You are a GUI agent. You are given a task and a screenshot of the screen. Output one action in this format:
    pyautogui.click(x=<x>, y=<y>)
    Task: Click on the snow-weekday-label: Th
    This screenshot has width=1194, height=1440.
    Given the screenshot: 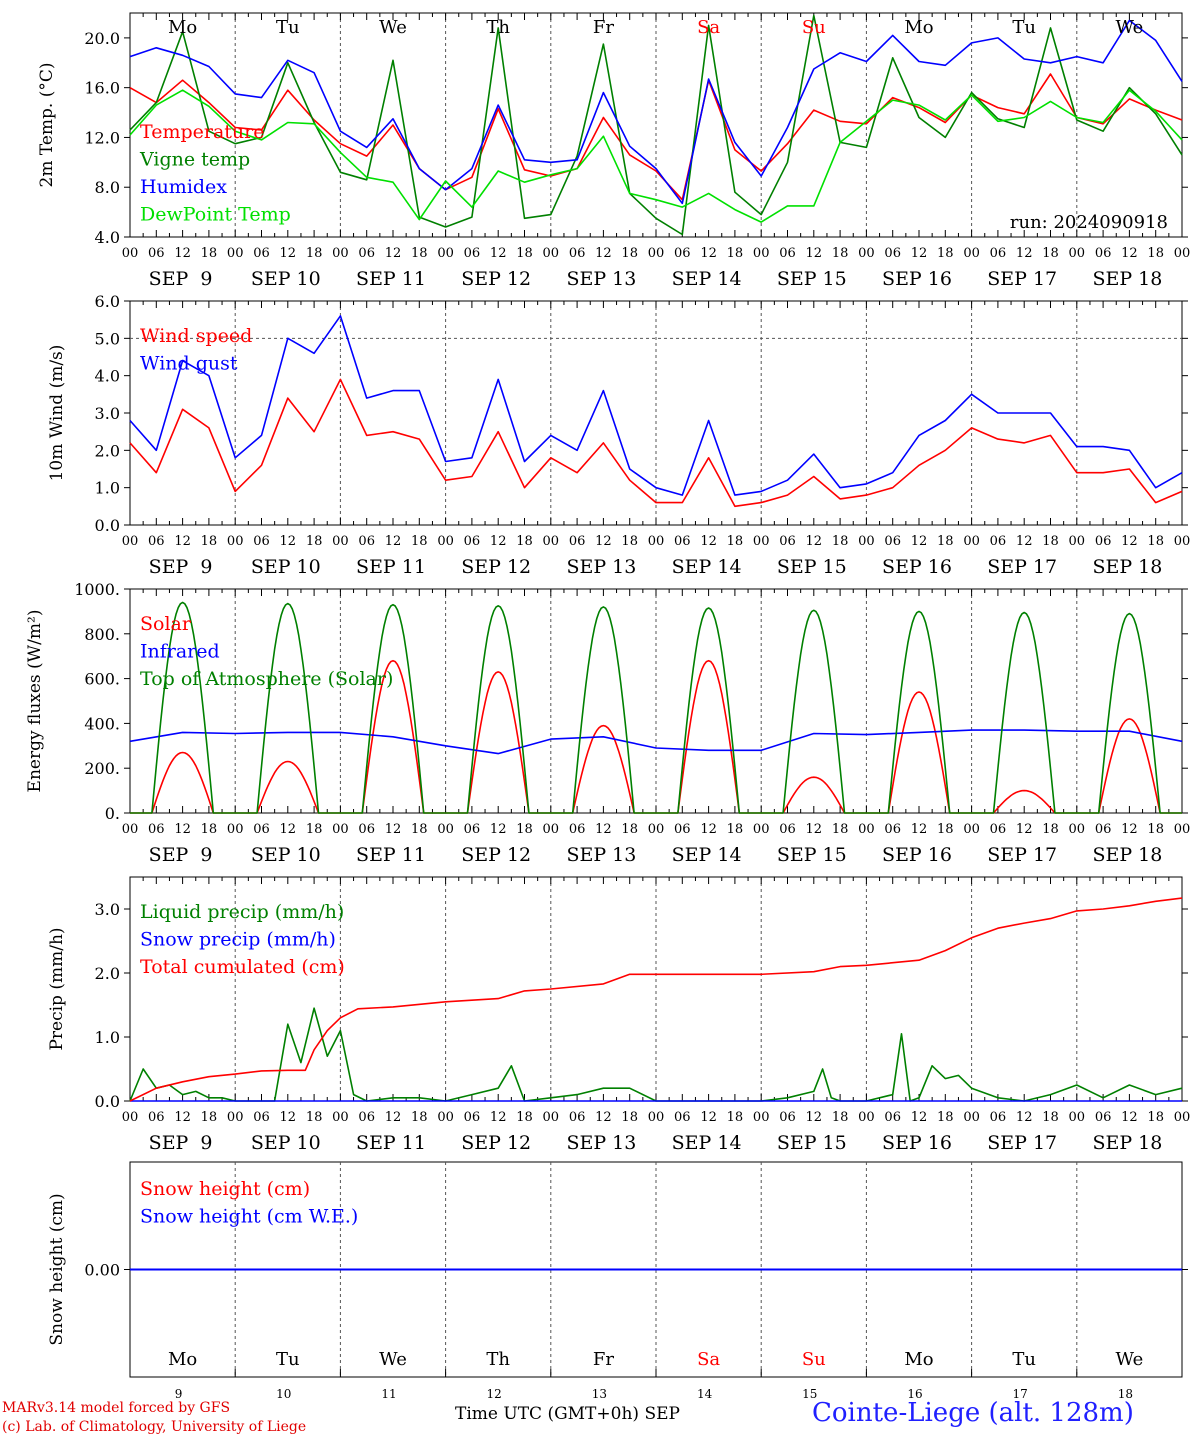 What is the action you would take?
    pyautogui.click(x=498, y=1359)
    